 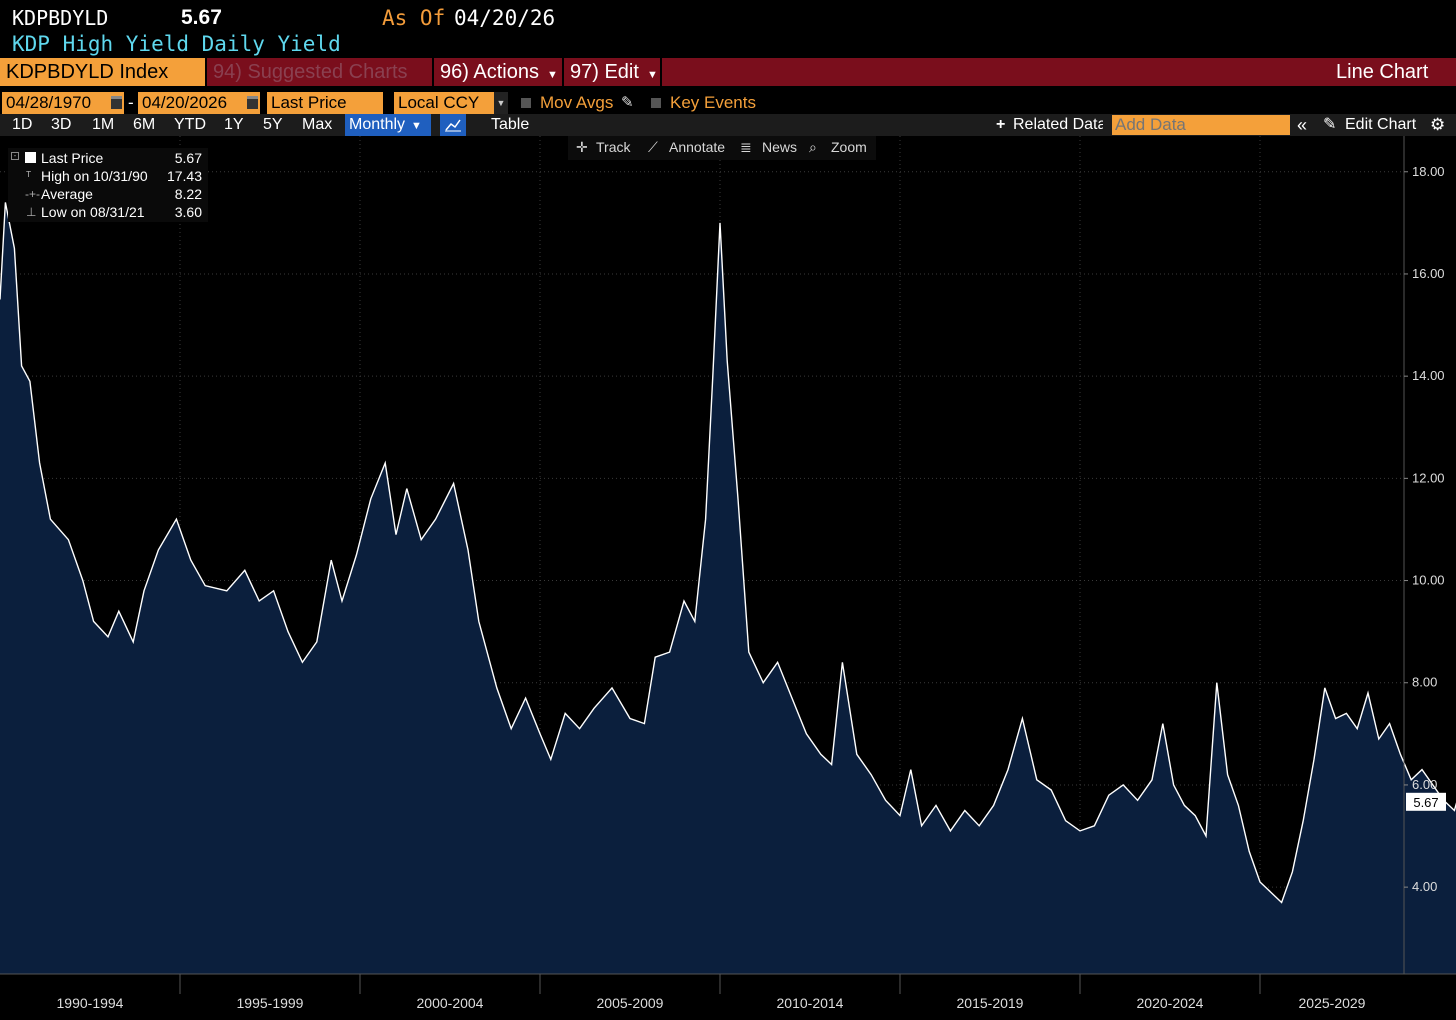 What do you see at coordinates (103, 124) in the screenshot?
I see `period-1m: 1M` at bounding box center [103, 124].